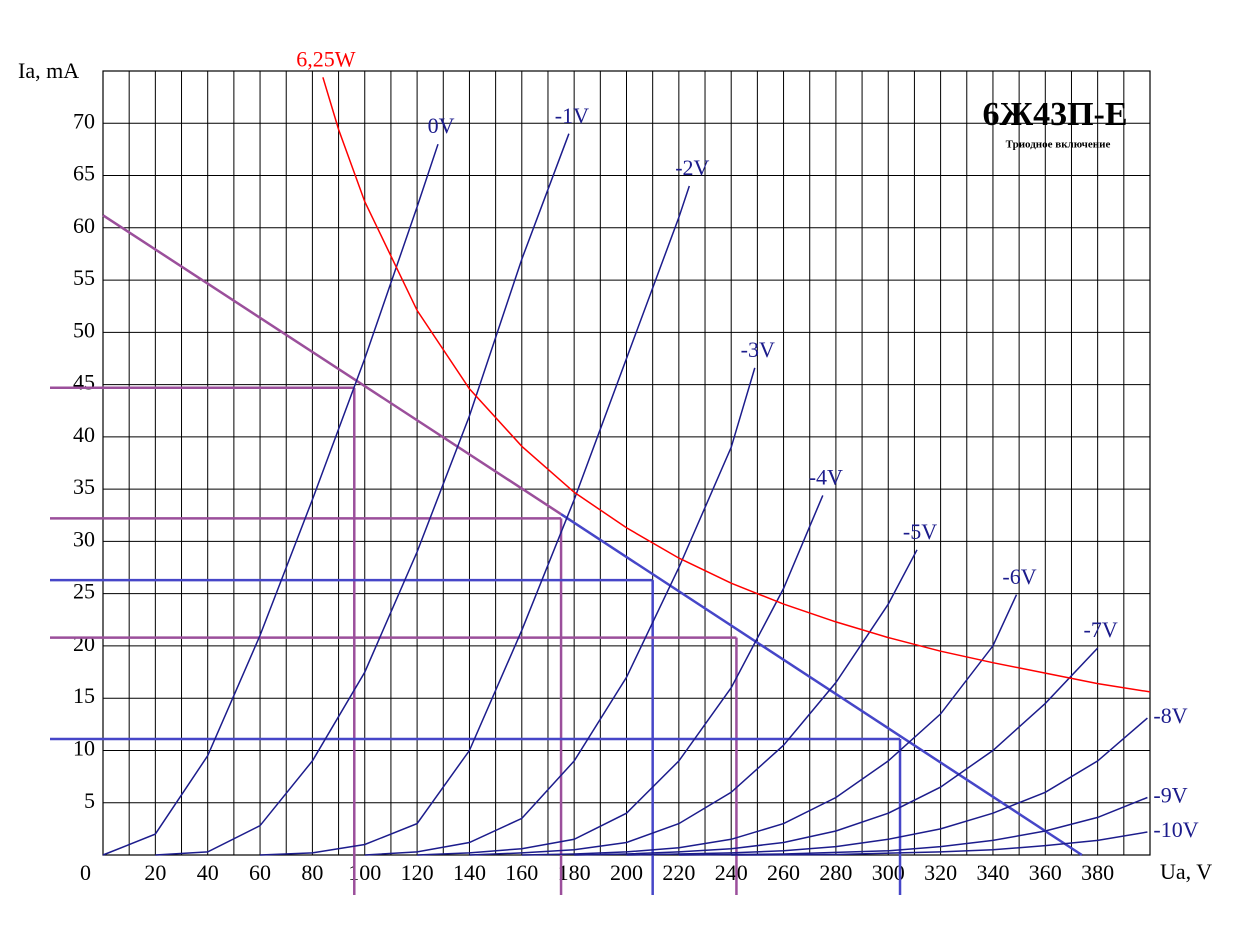  What do you see at coordinates (84, 329) in the screenshot?
I see `y-tick-label: 50` at bounding box center [84, 329].